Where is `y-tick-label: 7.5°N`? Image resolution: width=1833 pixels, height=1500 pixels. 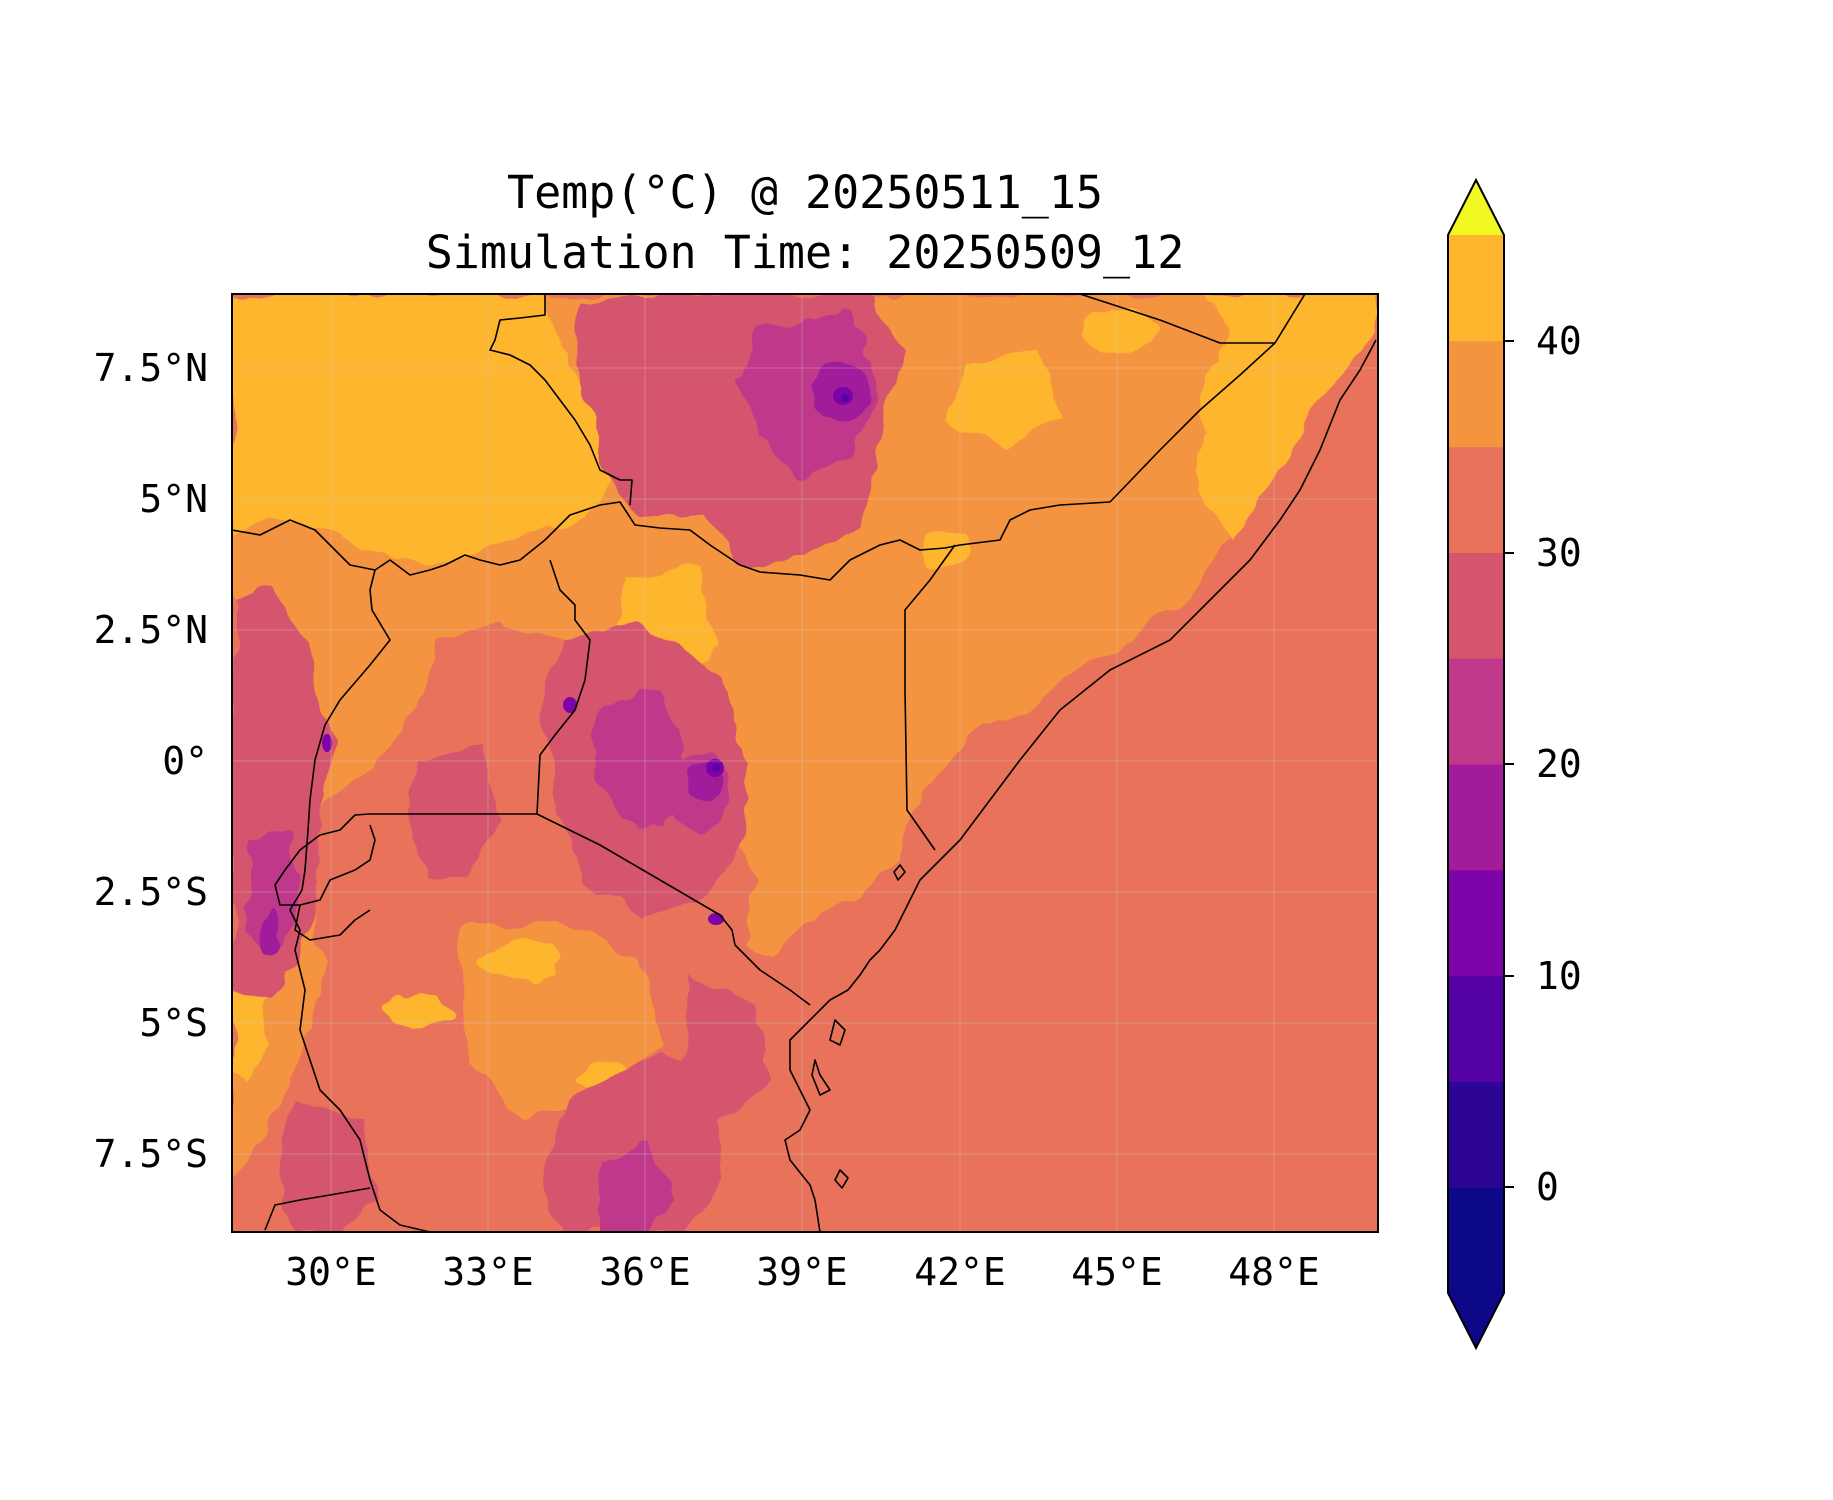
y-tick-label: 7.5°N is located at coordinates (151, 368).